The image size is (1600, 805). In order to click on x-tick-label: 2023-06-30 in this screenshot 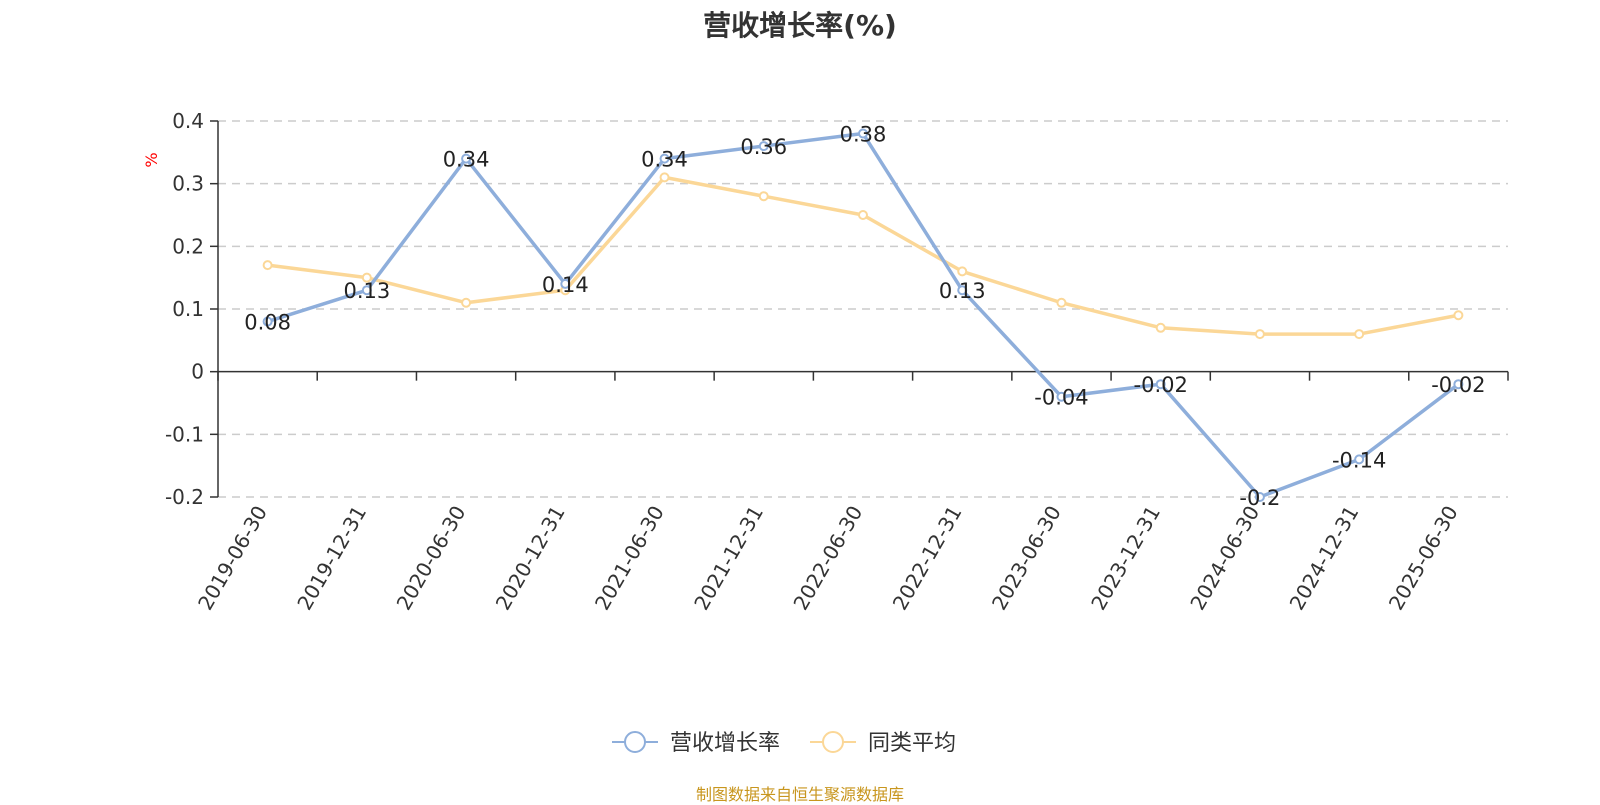, I will do `click(1026, 558)`.